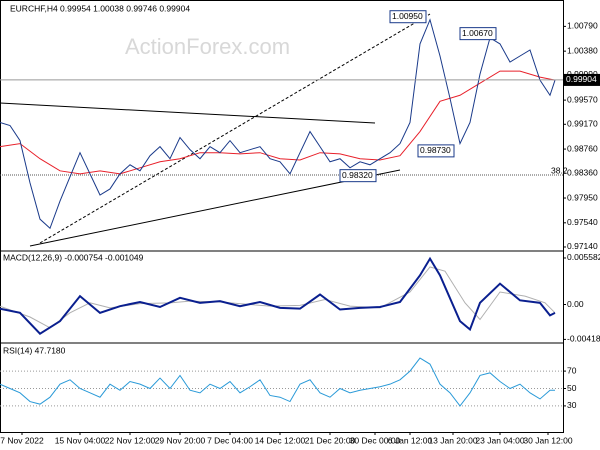 This screenshot has height=450, width=600. What do you see at coordinates (73, 257) in the screenshot?
I see `macd-title: MACD(12,26,9) -0.000754 -0.001049` at bounding box center [73, 257].